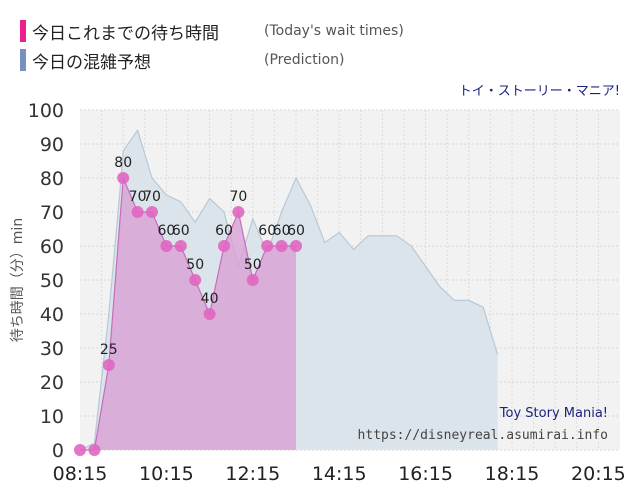 The width and height of the screenshot is (640, 500). Describe the element at coordinates (52, 145) in the screenshot. I see `y-tick-label: 90` at that location.